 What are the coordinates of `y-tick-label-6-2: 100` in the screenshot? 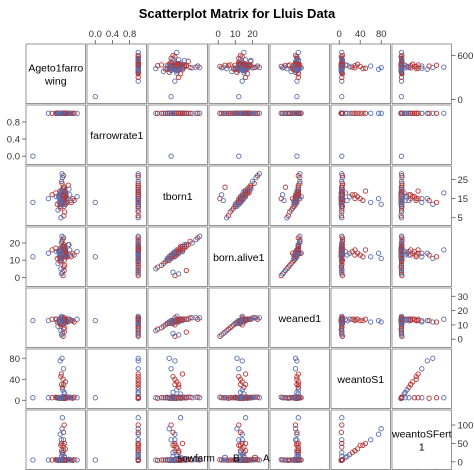 It's located at (466, 426).